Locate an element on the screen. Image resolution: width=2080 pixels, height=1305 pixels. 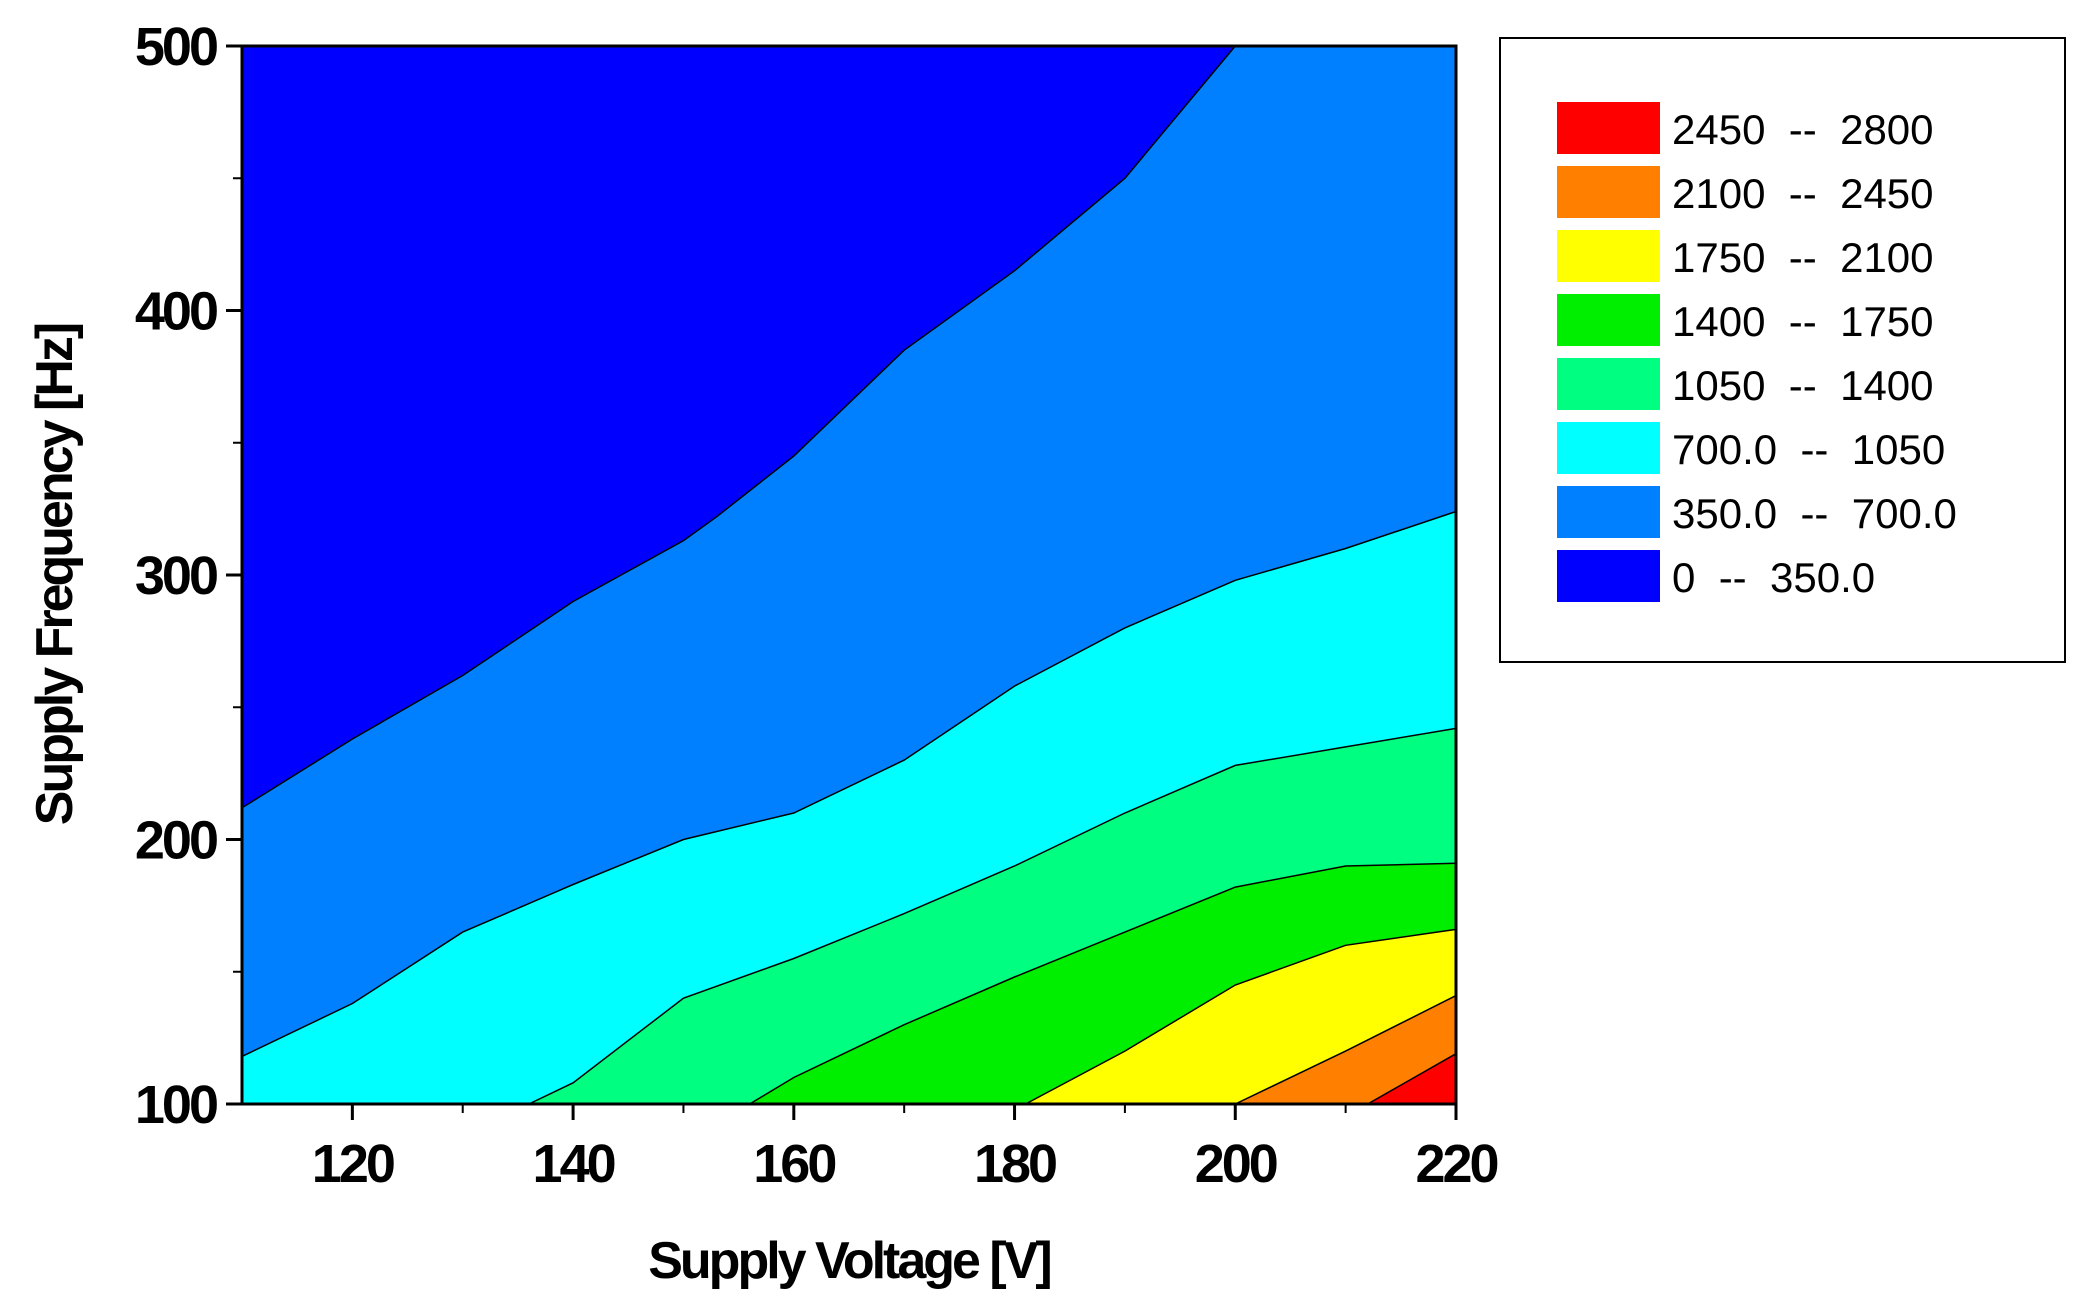
y-tick-label: 400 is located at coordinates (176, 312).